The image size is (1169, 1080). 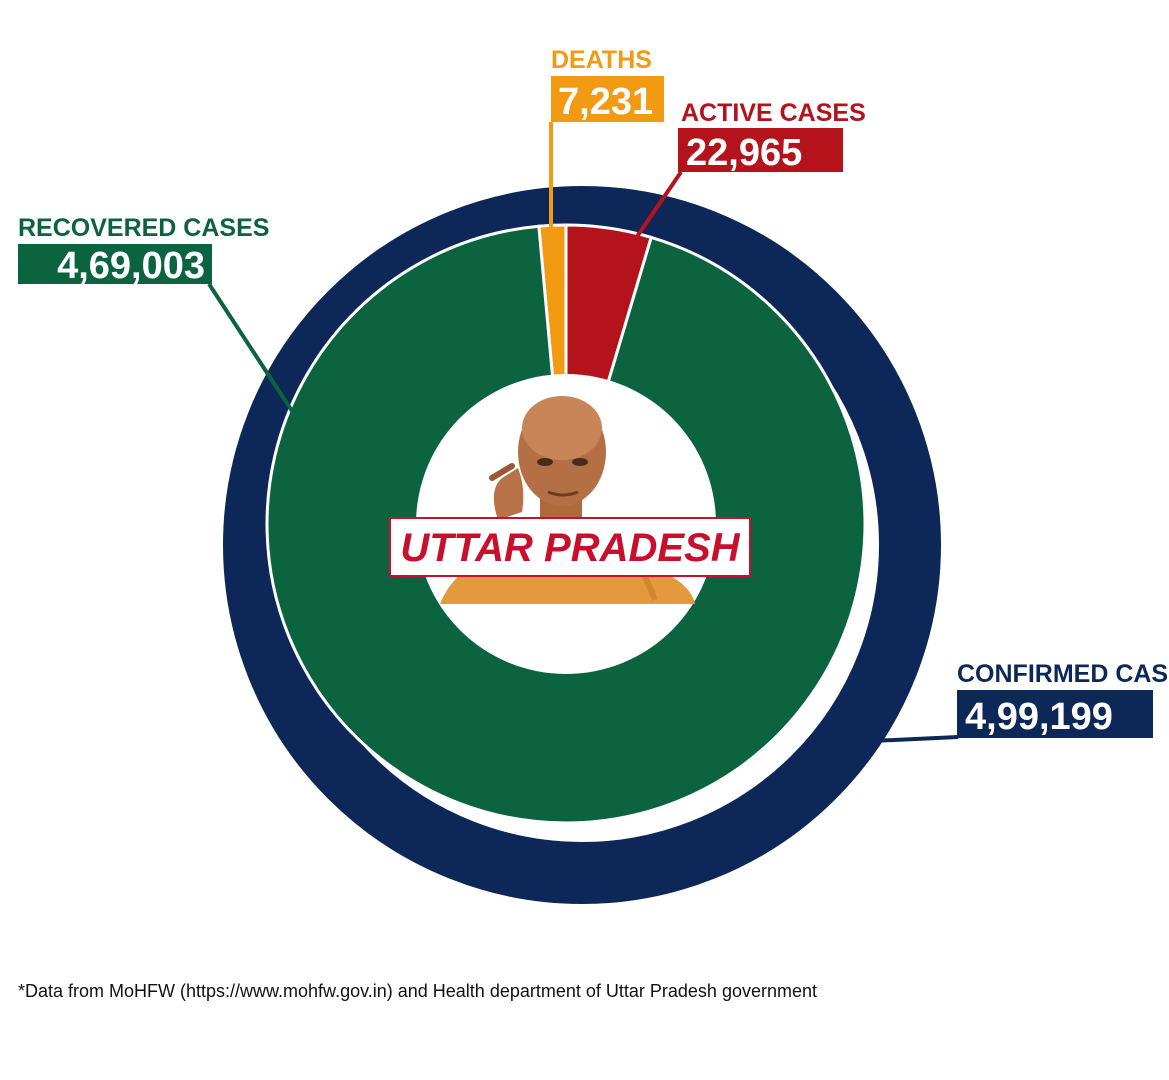 I want to click on recovered-value-box, so click(x=115, y=264).